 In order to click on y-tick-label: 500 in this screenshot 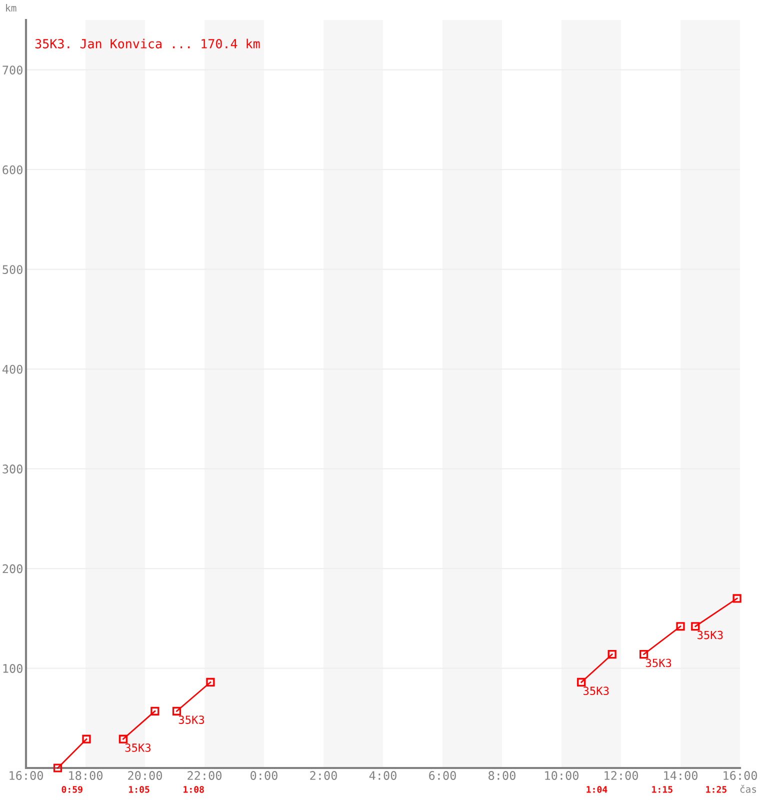, I will do `click(12, 269)`.